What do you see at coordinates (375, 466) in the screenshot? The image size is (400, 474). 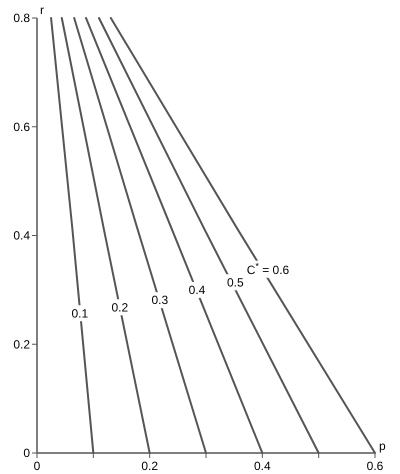 I see `x-tick-label: 0.6` at bounding box center [375, 466].